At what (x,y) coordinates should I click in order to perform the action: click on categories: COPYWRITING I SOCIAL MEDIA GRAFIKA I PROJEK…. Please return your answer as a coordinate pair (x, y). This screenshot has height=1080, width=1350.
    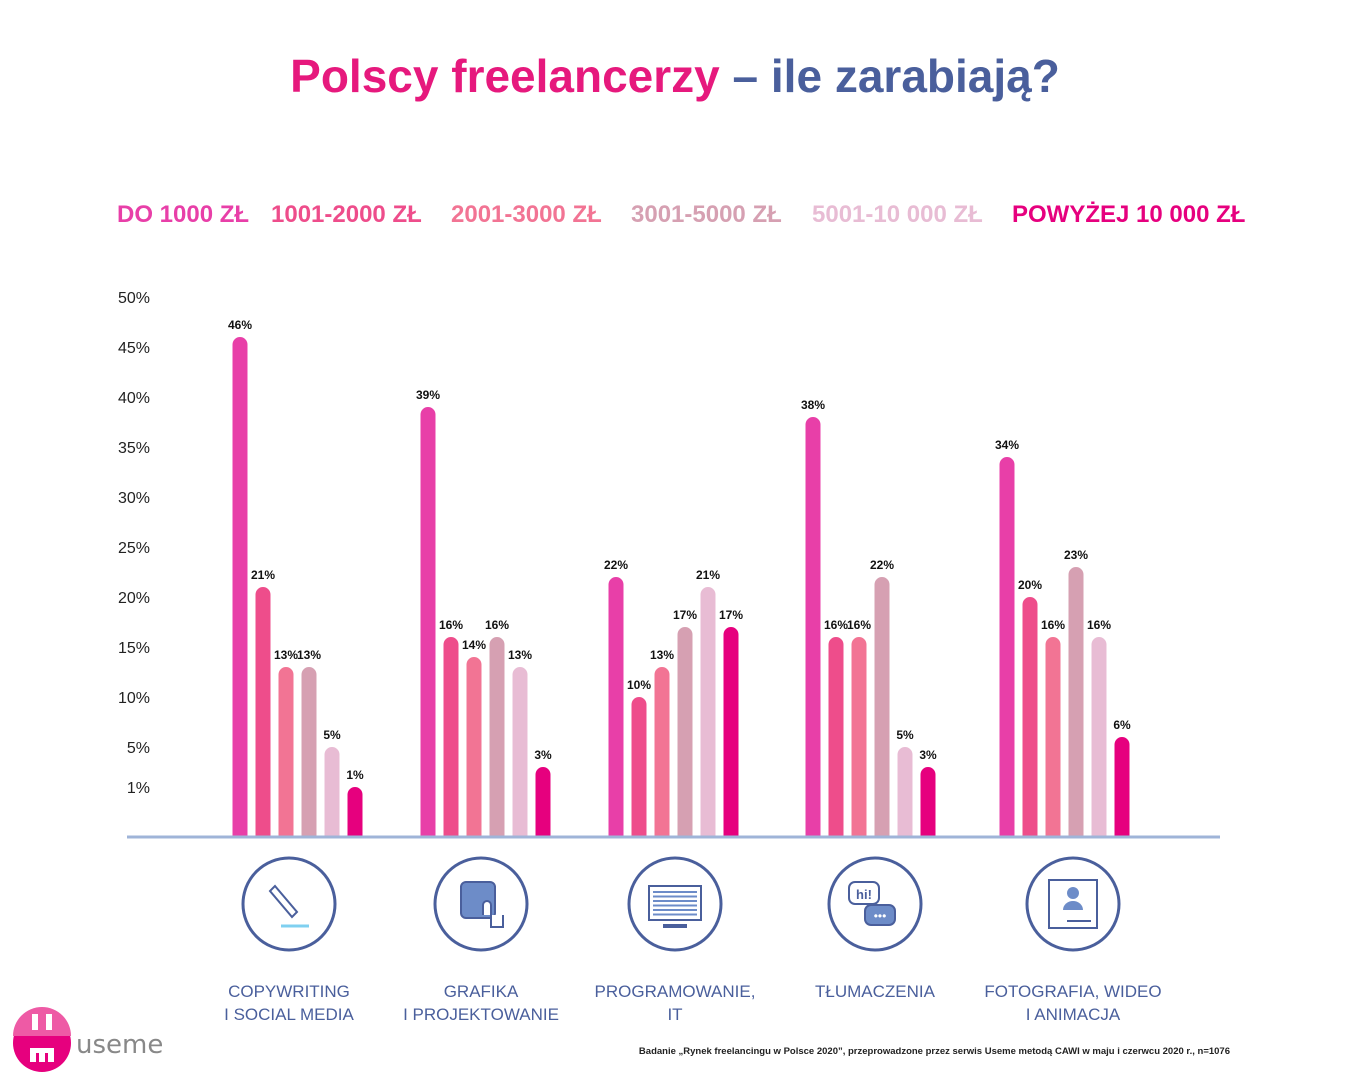
    Looking at the image, I should click on (693, 940).